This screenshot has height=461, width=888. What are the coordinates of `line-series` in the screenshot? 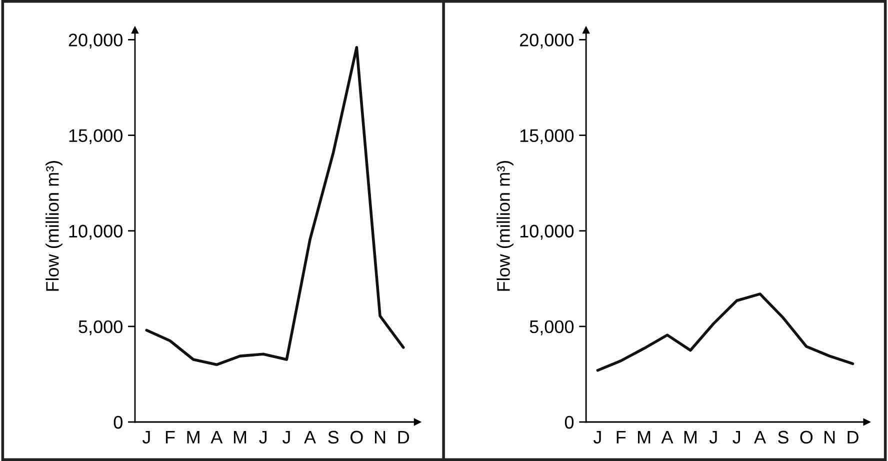 It's located at (725, 332).